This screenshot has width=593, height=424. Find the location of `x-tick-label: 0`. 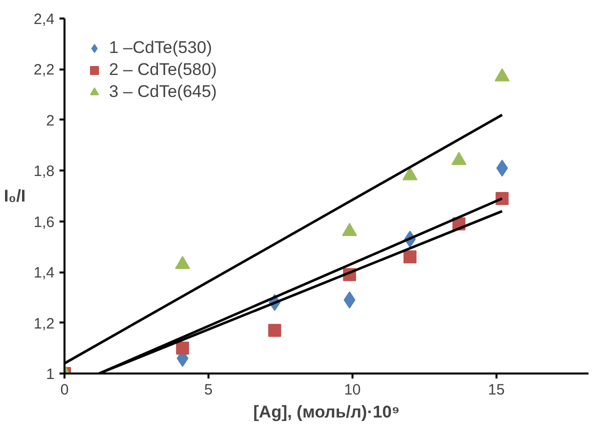

x-tick-label: 0 is located at coordinates (64, 390).